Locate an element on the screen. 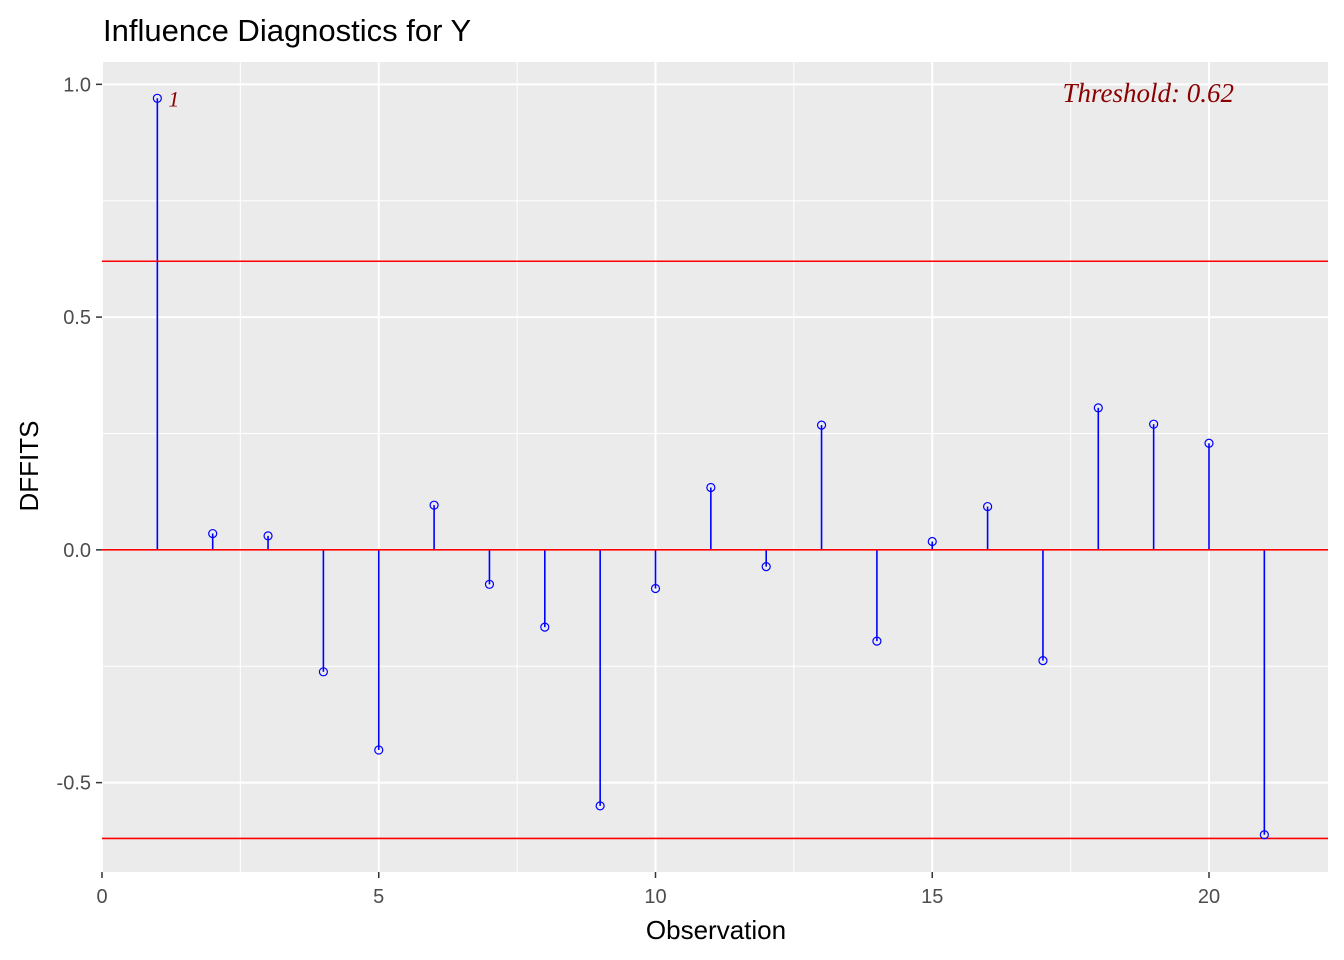 The height and width of the screenshot is (960, 1344). x-tick-label: 5 is located at coordinates (378, 897).